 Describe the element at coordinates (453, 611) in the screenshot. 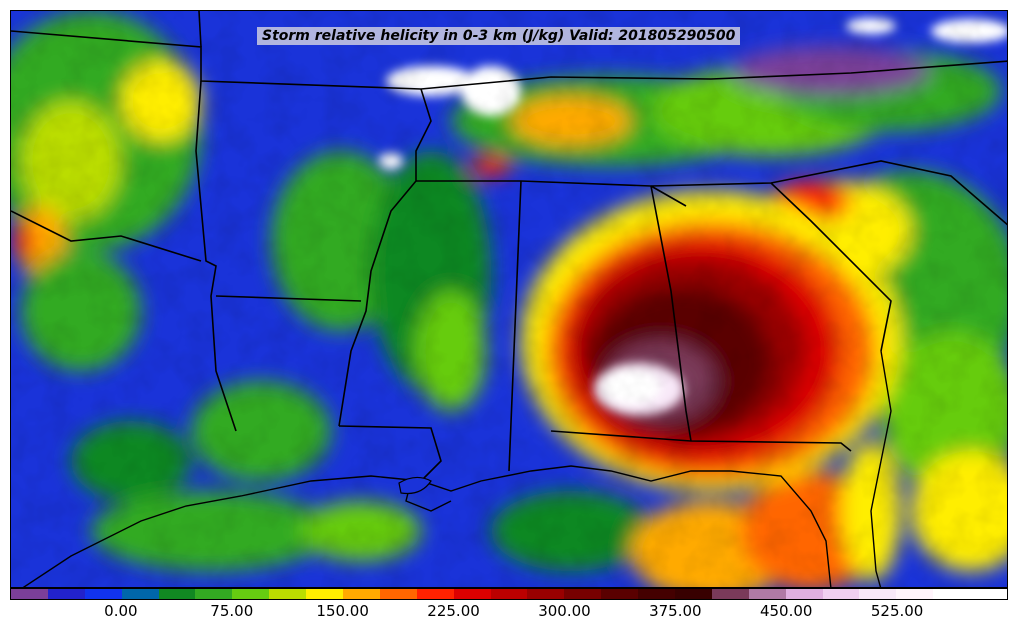

I see `colorbar-tick-label: 225.00` at that location.